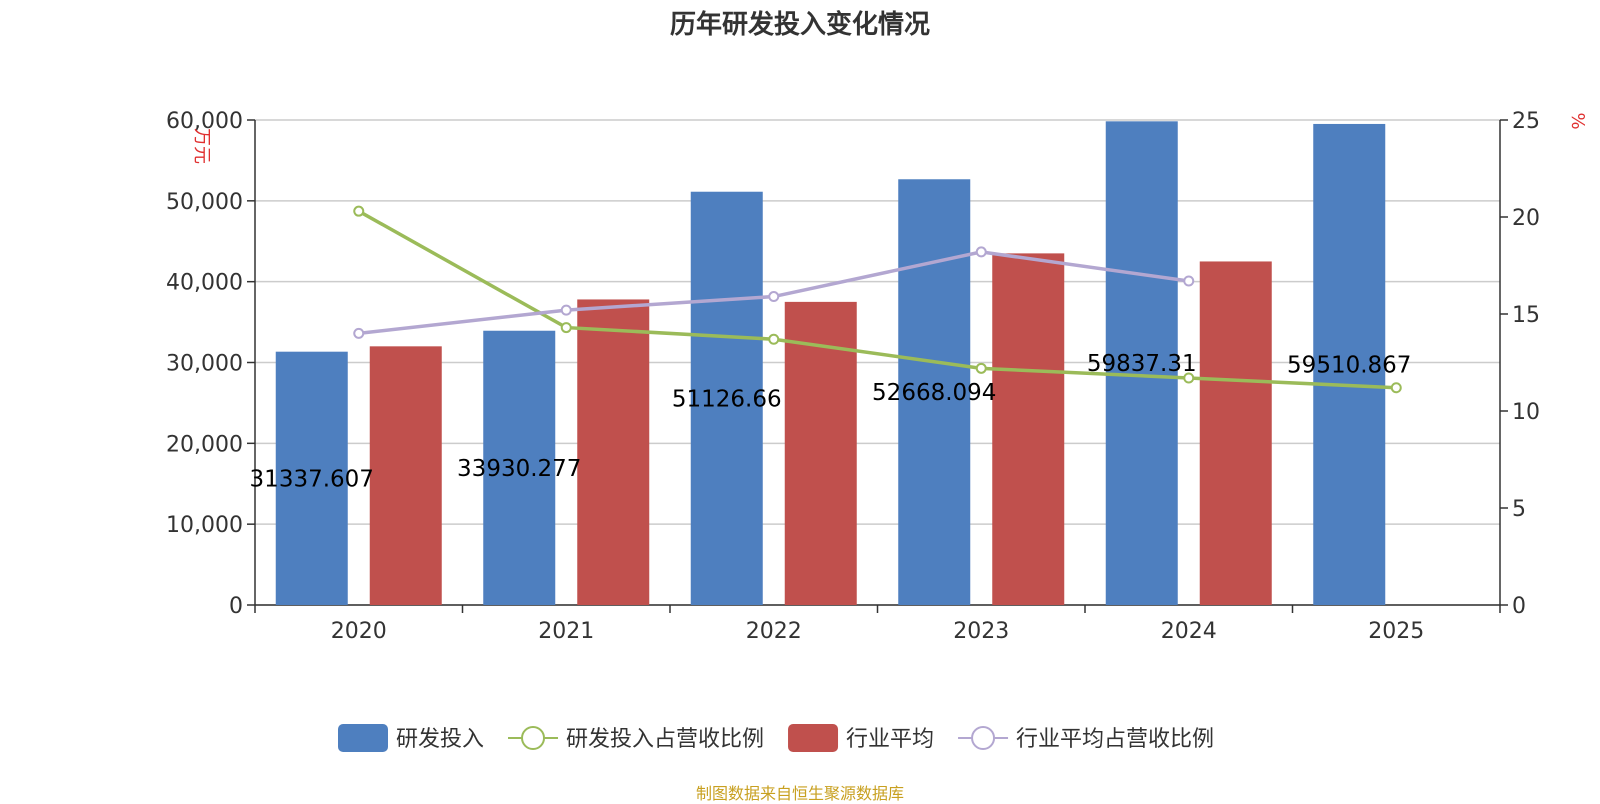 The height and width of the screenshot is (804, 1600). I want to click on y-left-tick-label: 20,000, so click(204, 444).